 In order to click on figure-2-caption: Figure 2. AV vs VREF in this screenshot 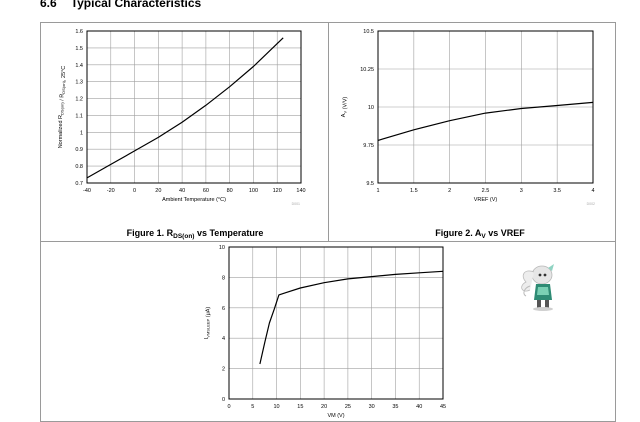, I will do `click(480, 234)`.